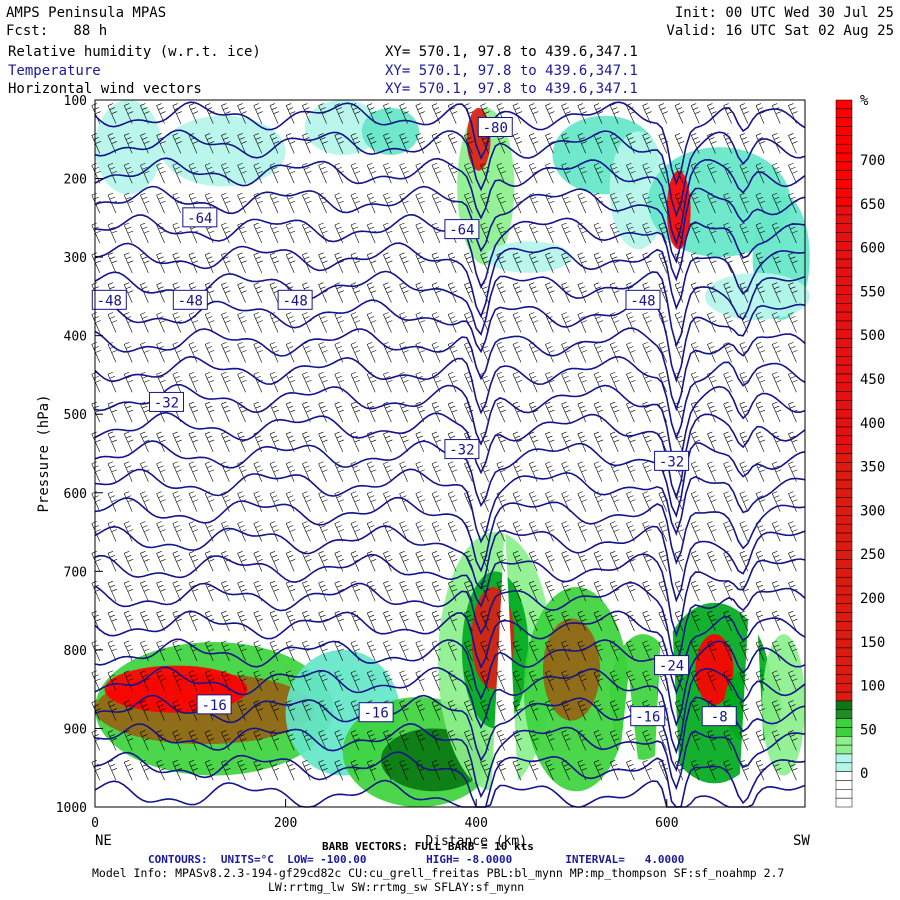  Describe the element at coordinates (666, 823) in the screenshot. I see `x-tick-label: 600` at that location.